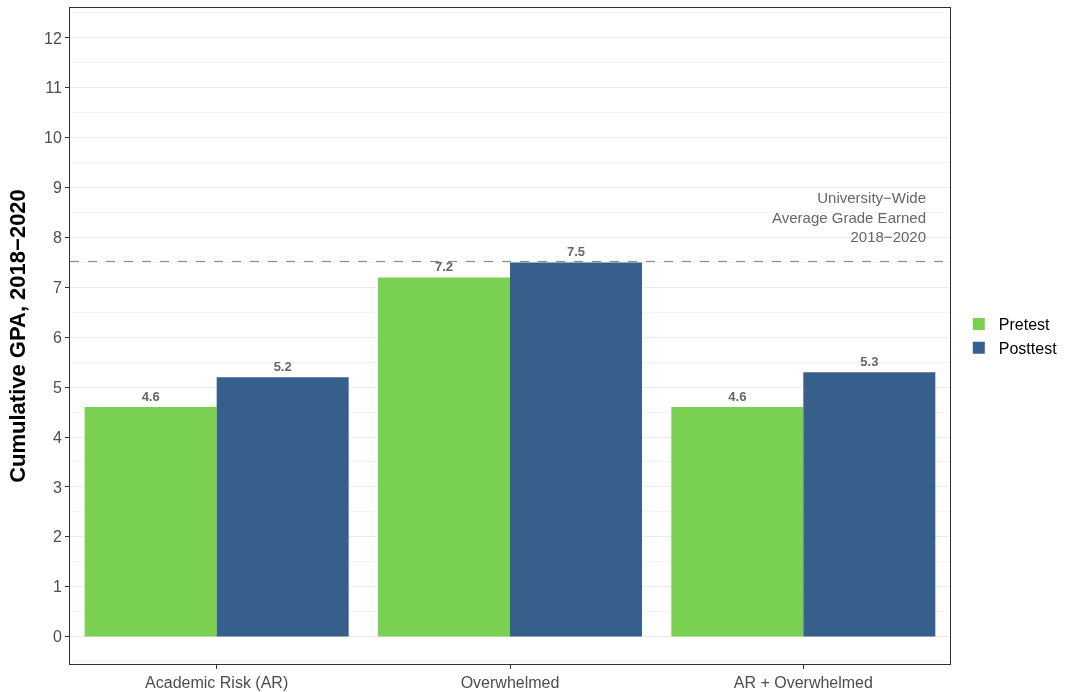 The width and height of the screenshot is (1074, 692). I want to click on y-tick-label: 10, so click(53, 138).